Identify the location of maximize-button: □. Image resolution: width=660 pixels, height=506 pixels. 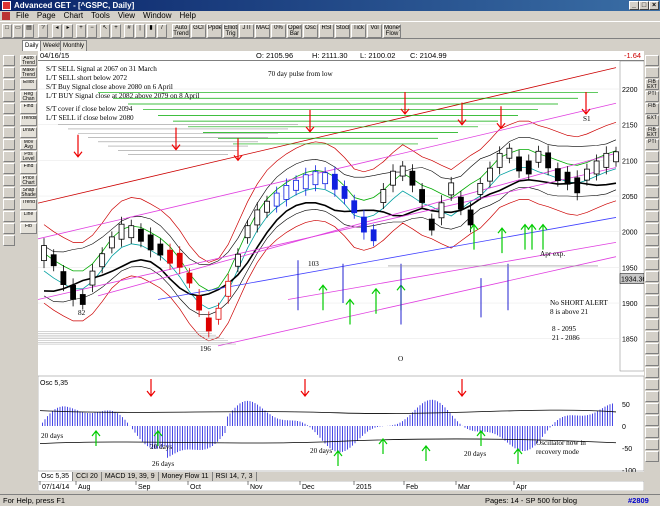
(644, 5).